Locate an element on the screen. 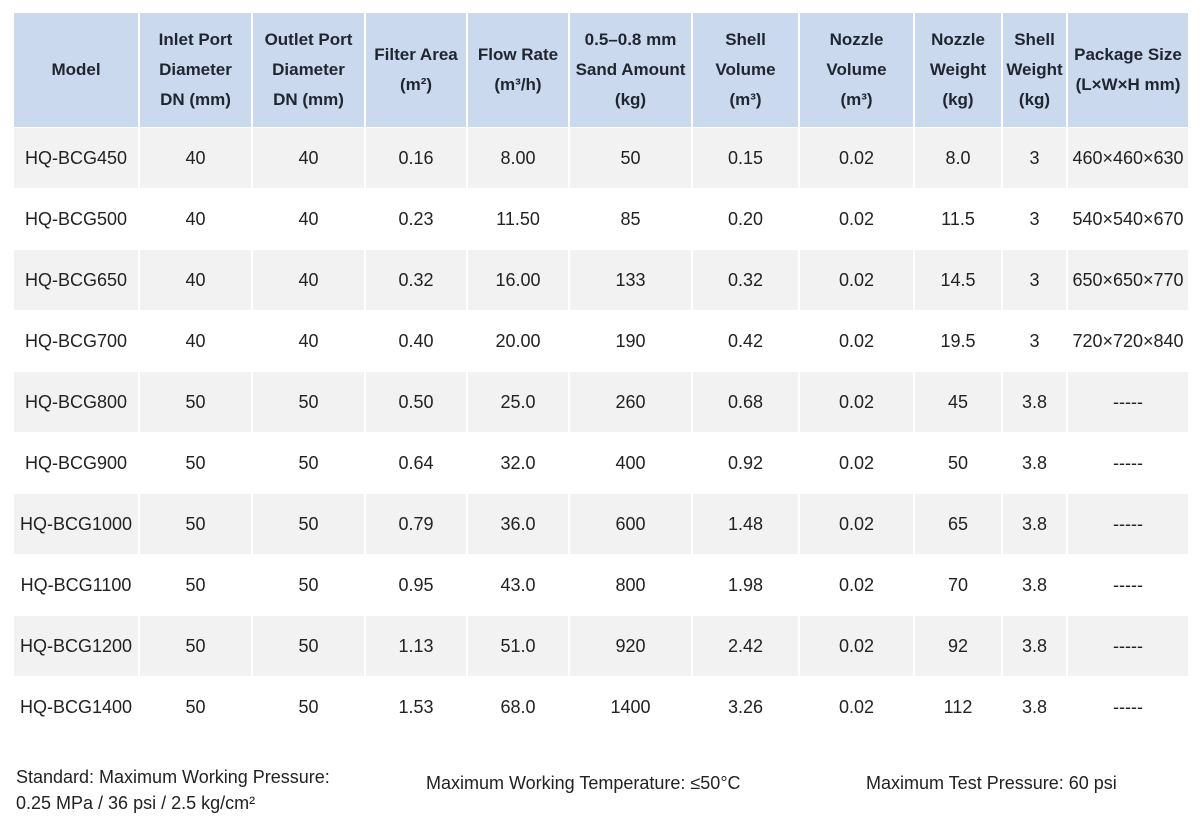  col-header-nozzle-volume: Nozzle Volume (m³) is located at coordinates (856, 70).